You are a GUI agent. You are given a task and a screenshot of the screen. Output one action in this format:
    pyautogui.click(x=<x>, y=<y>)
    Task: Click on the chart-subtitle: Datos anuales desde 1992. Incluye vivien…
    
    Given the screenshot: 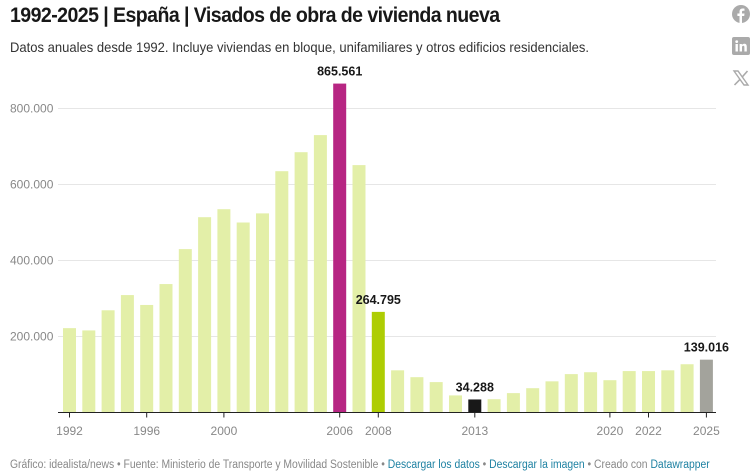 What is the action you would take?
    pyautogui.click(x=300, y=47)
    